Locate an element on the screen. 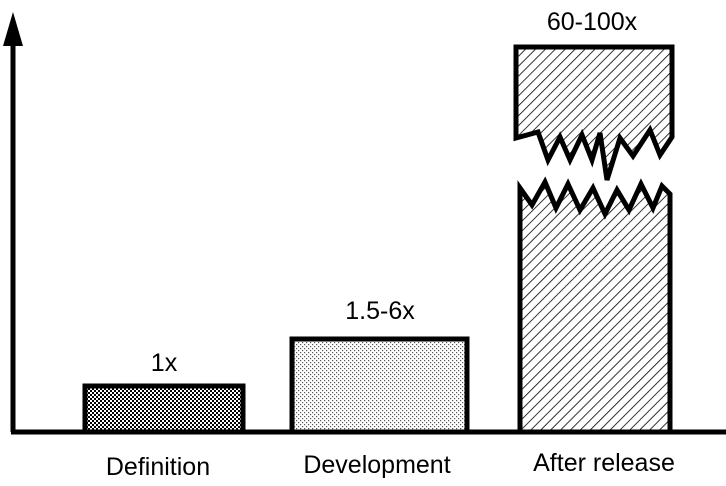  value-label-after-release: 60-100x is located at coordinates (592, 22).